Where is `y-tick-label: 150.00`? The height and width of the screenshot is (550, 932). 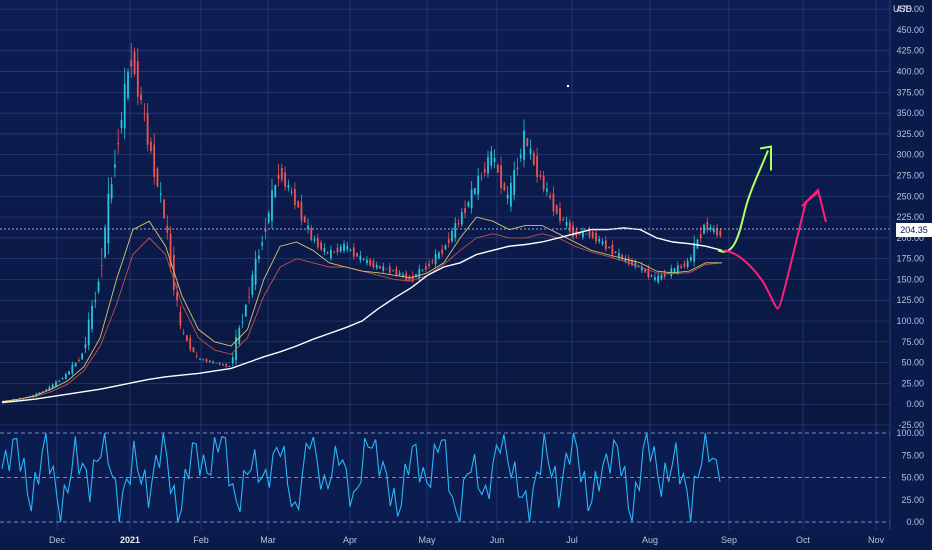 y-tick-label: 150.00 is located at coordinates (910, 279).